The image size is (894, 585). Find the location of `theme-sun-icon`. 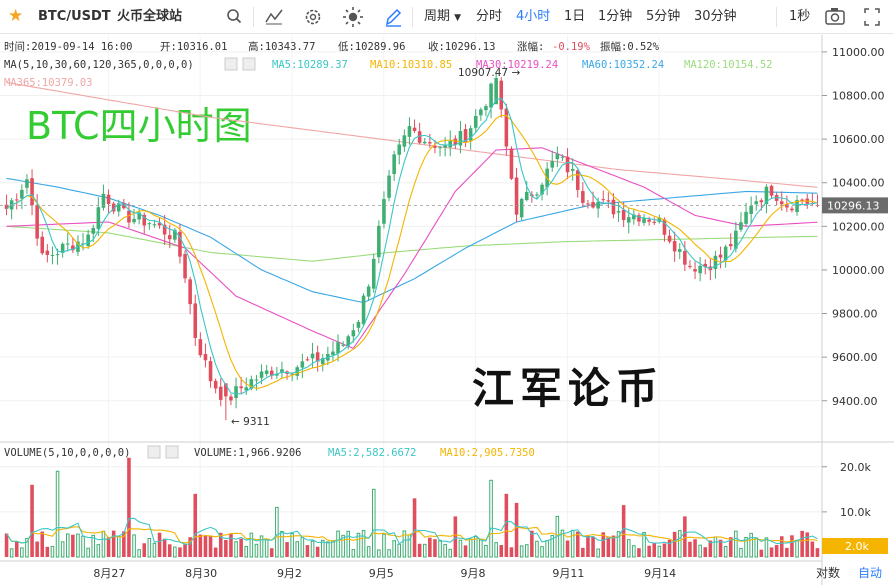

theme-sun-icon is located at coordinates (353, 17).